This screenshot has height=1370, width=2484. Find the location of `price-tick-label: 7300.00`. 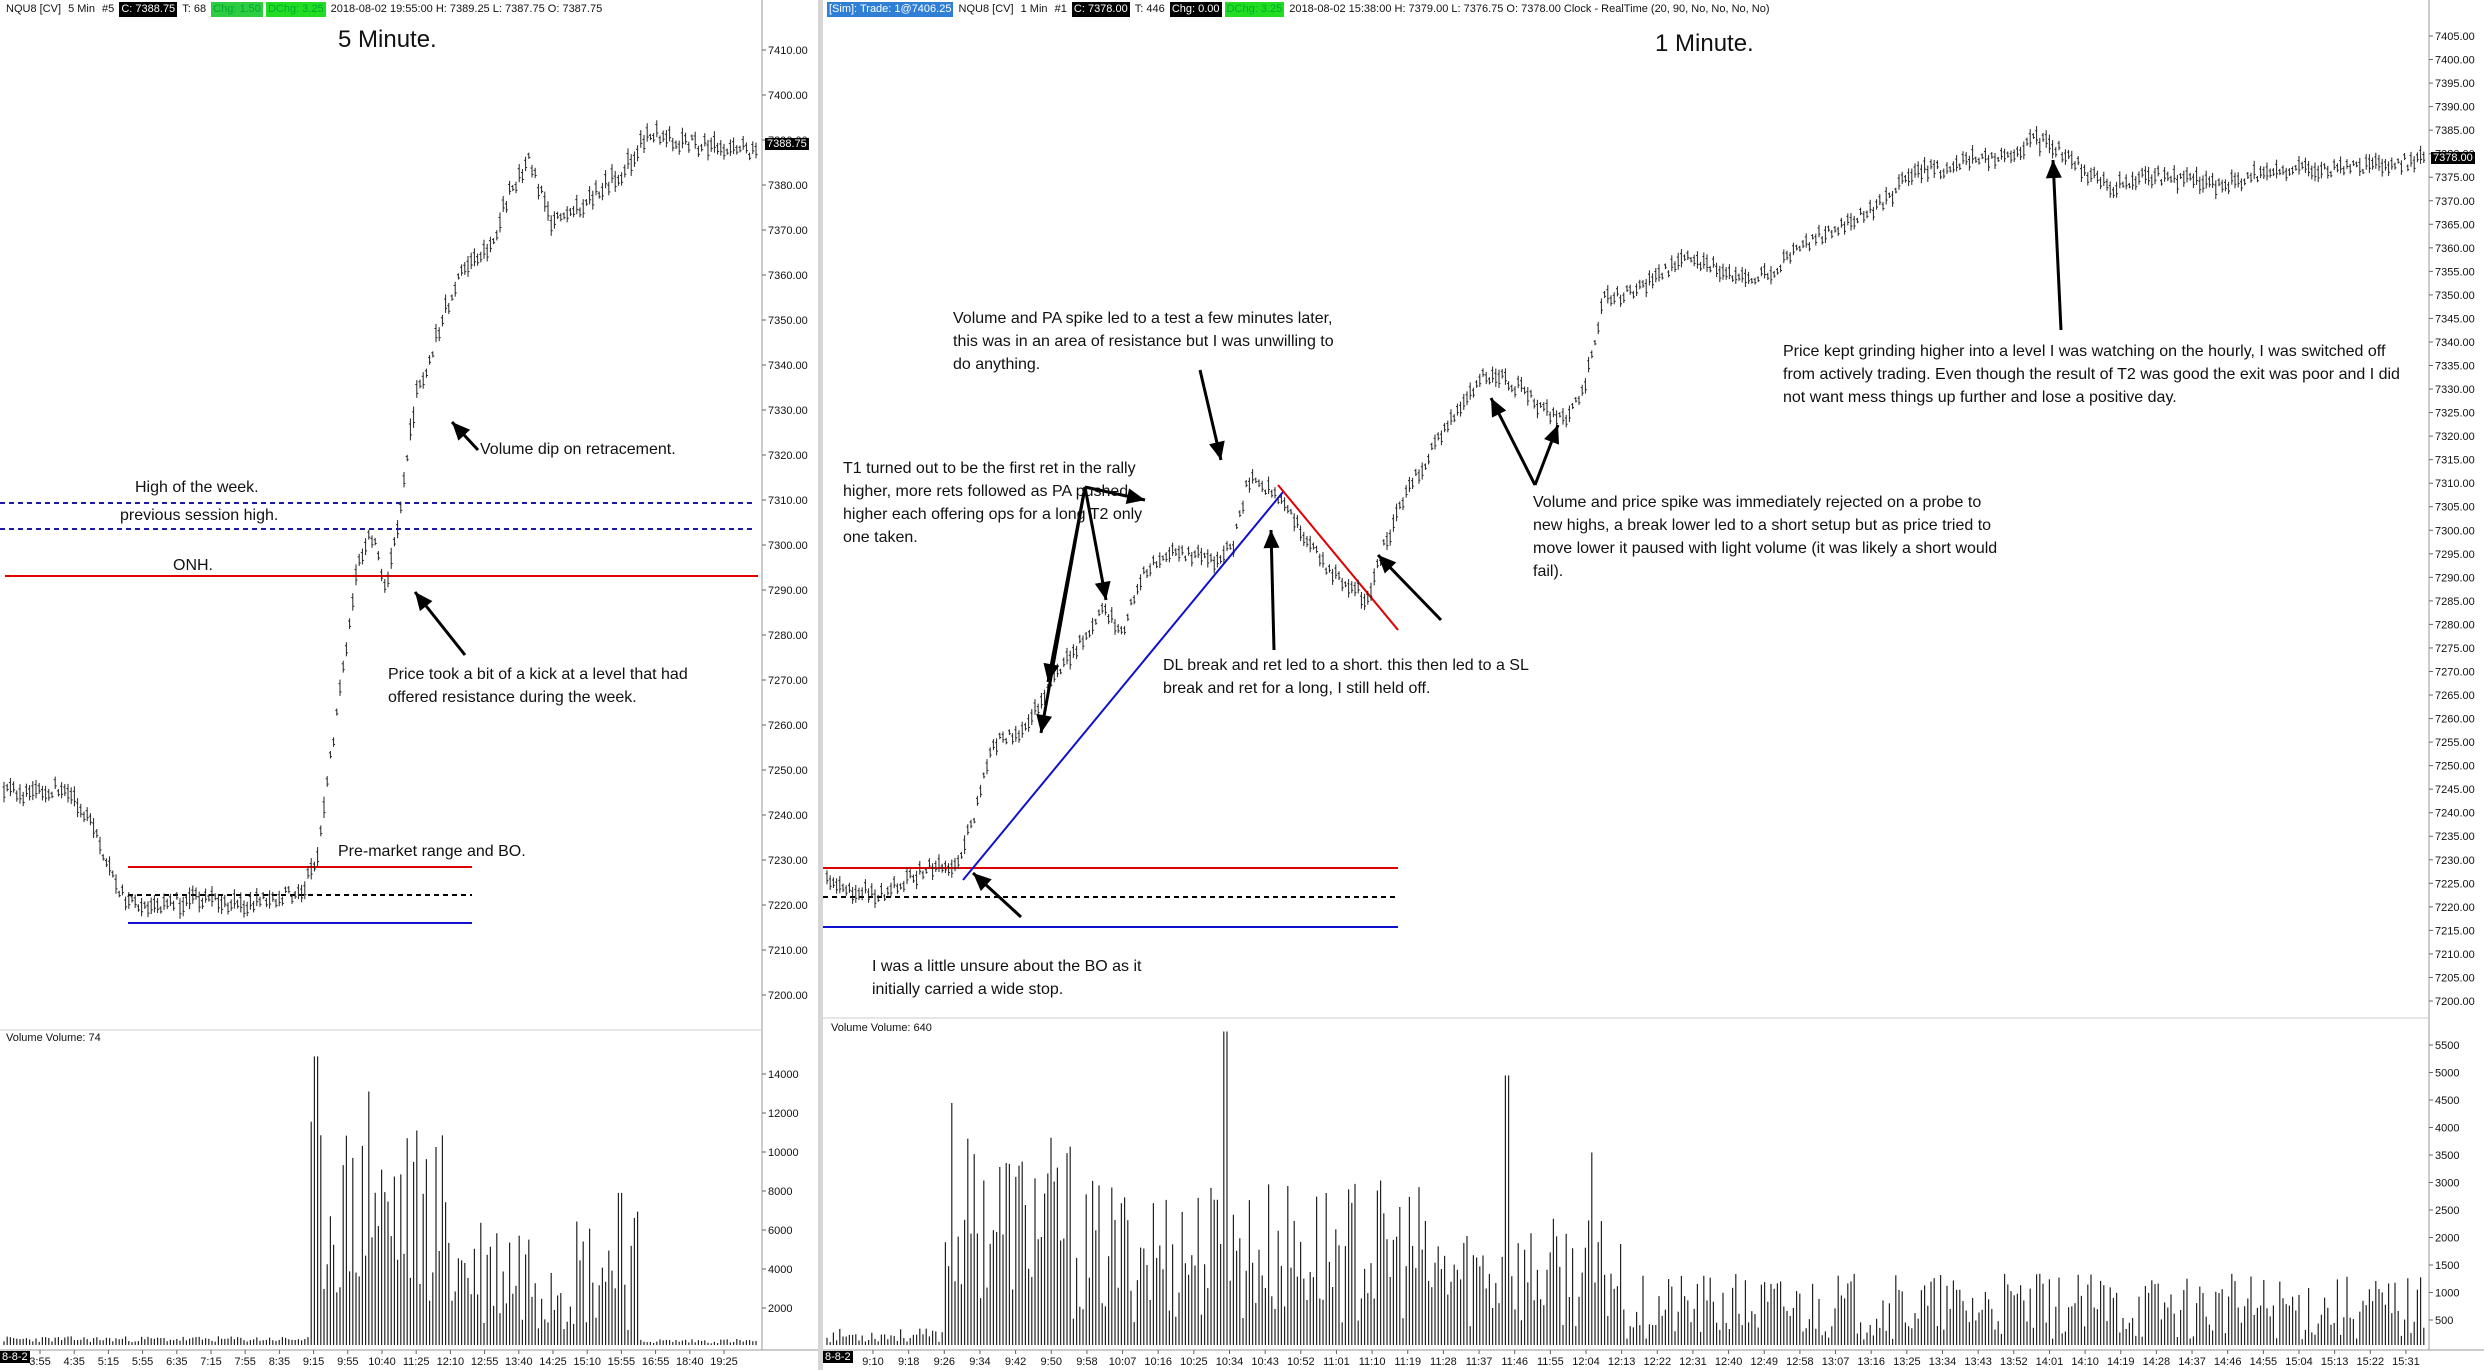

price-tick-label: 7300.00 is located at coordinates (788, 546).